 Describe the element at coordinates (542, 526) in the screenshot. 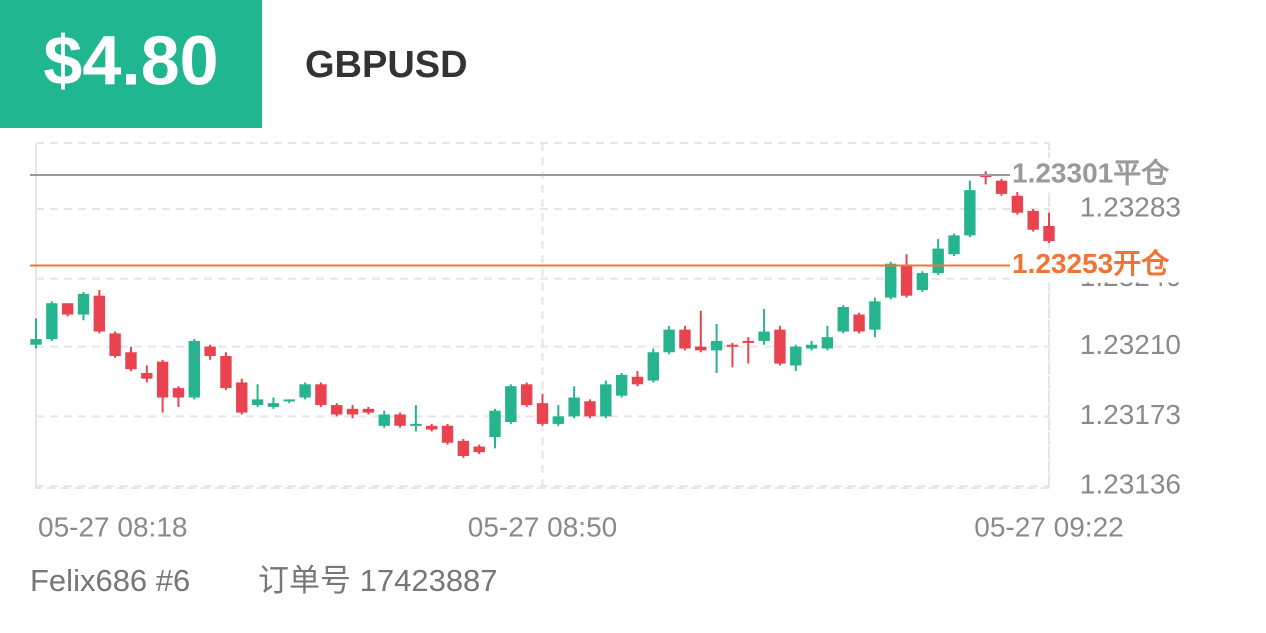

I see `x-tick-label: 05-27 08:50` at that location.